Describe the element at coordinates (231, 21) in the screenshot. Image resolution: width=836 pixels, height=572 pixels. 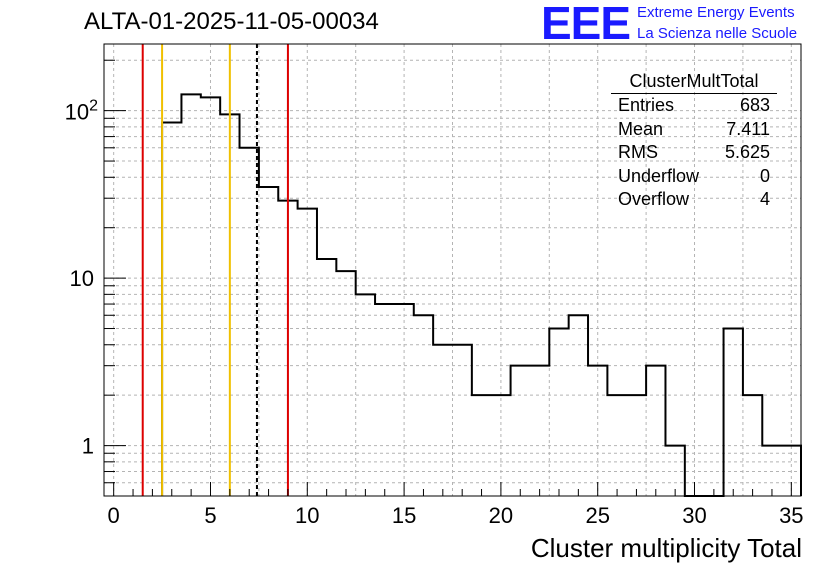
I see `chart-title: ALTA-01-2025-11-05-00034` at that location.